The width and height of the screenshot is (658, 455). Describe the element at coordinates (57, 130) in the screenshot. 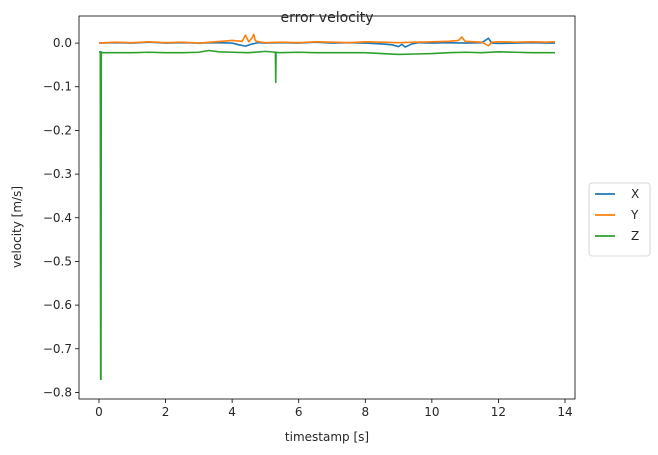

I see `y-tick-label: −0.2` at that location.